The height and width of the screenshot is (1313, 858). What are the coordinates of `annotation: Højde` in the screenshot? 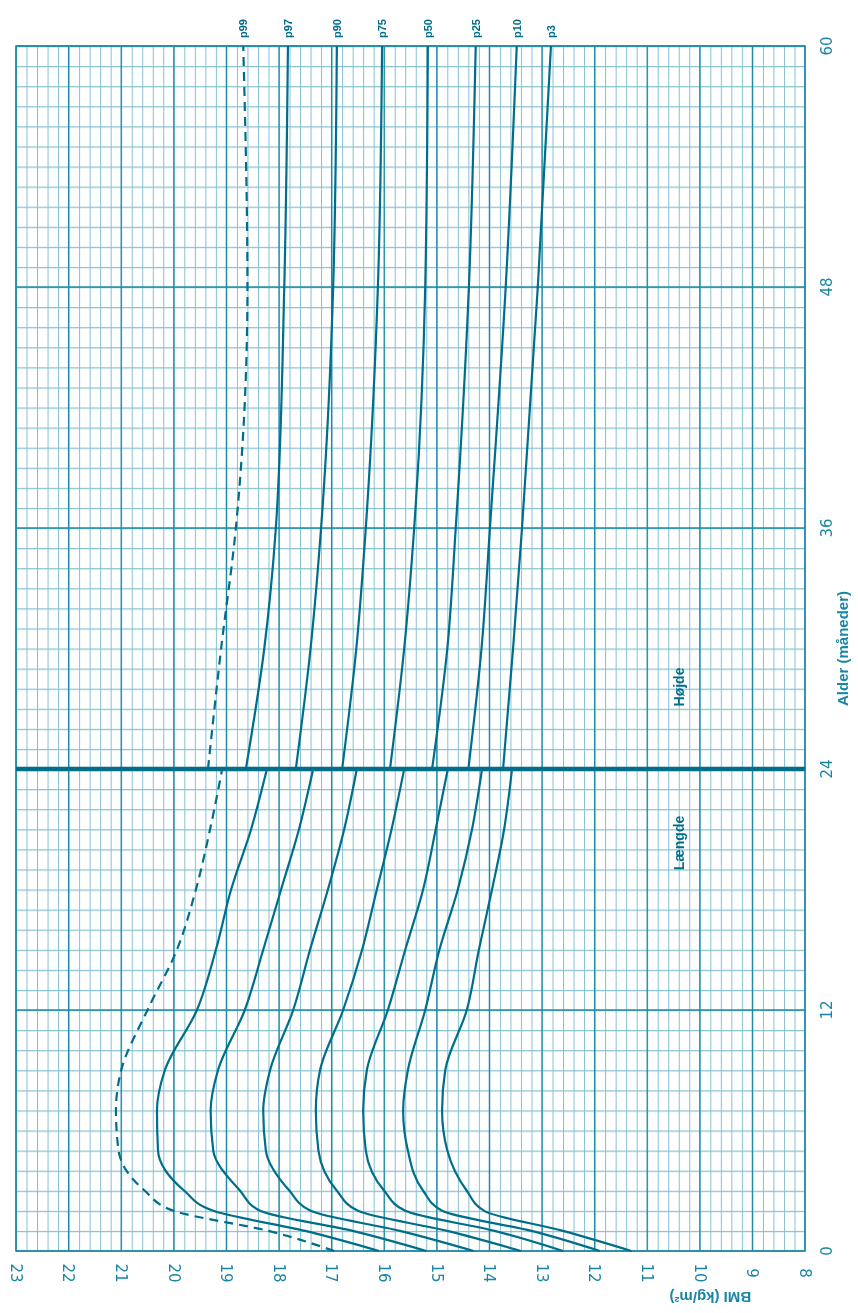 It's located at (678, 687).